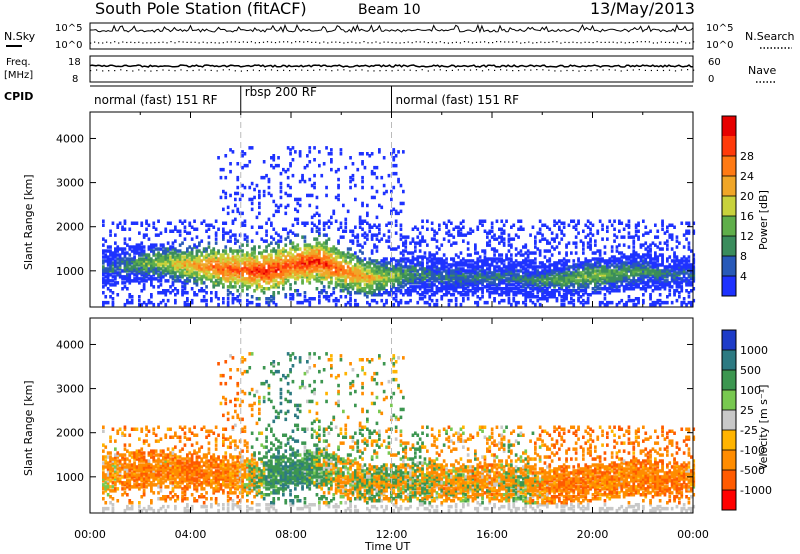  What do you see at coordinates (458, 100) in the screenshot?
I see `cpid-segment-label: normal (fast) 151 RF` at bounding box center [458, 100].